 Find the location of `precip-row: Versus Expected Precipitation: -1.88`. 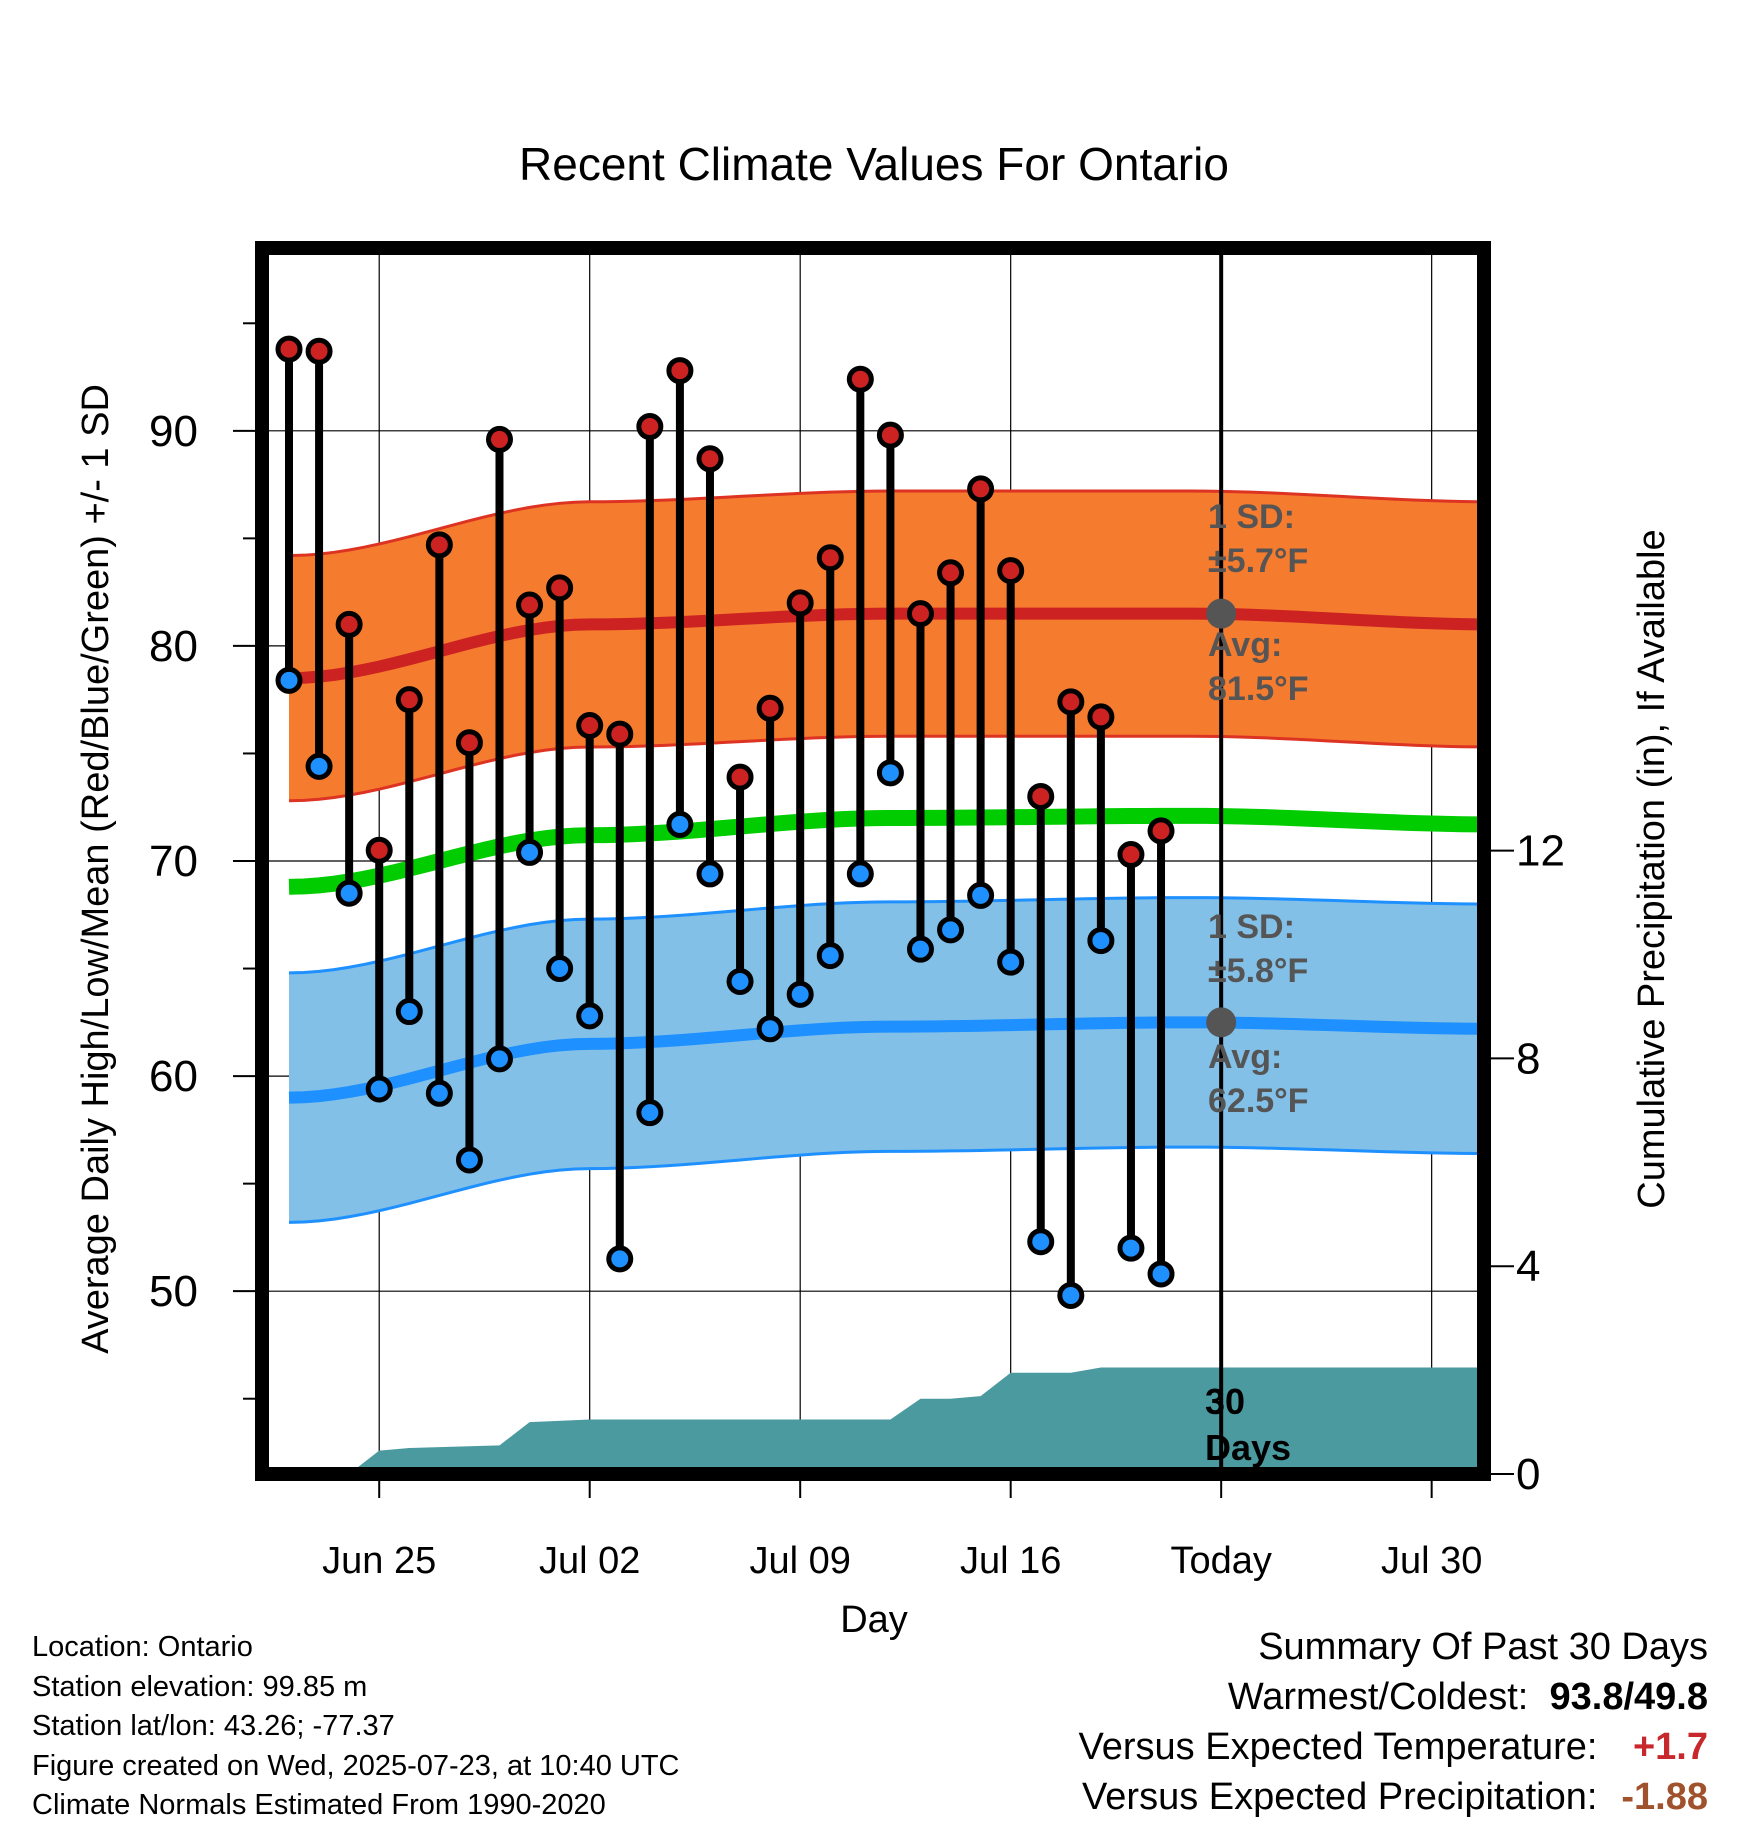

precip-row: Versus Expected Precipitation: -1.88 is located at coordinates (1393, 1797).